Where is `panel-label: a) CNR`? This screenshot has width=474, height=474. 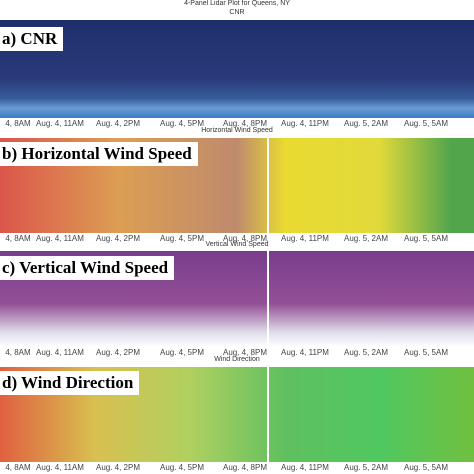 panel-label: a) CNR is located at coordinates (32, 39).